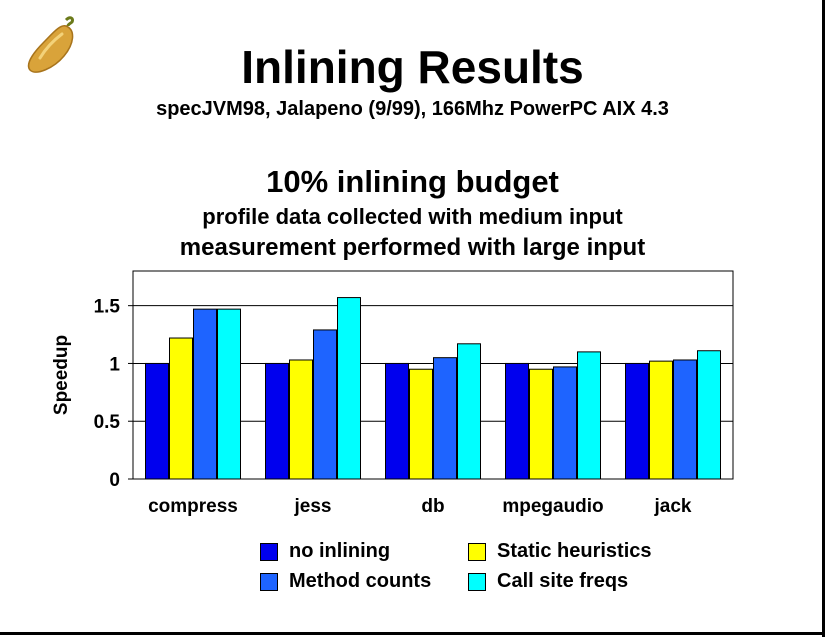 The image size is (825, 637). Describe the element at coordinates (340, 551) in the screenshot. I see `legend-label: no inlining` at that location.